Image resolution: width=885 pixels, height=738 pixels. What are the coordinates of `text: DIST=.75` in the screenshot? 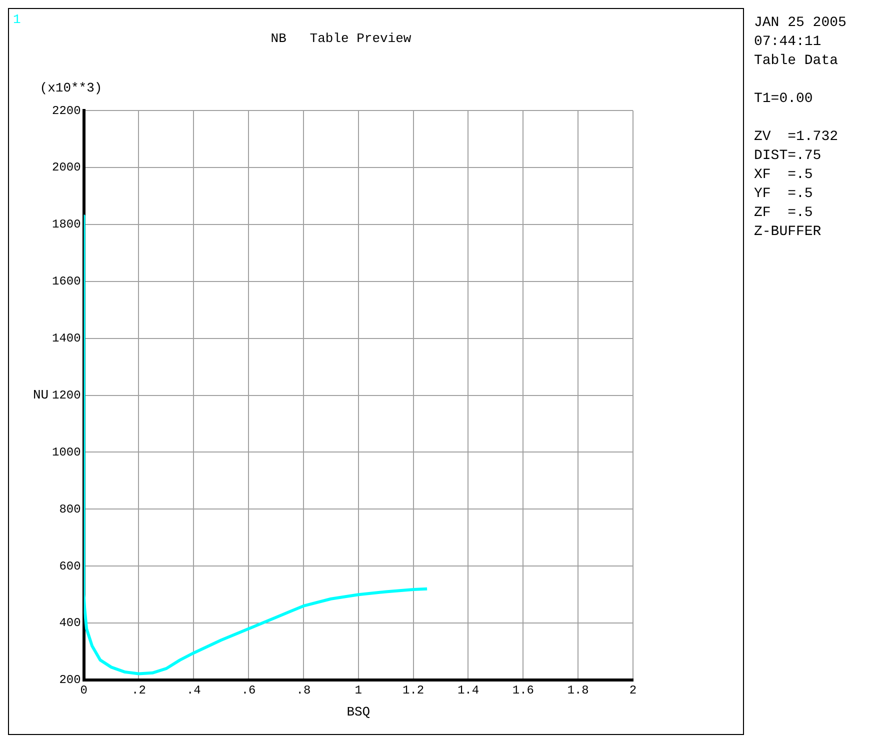 It's located at (788, 156).